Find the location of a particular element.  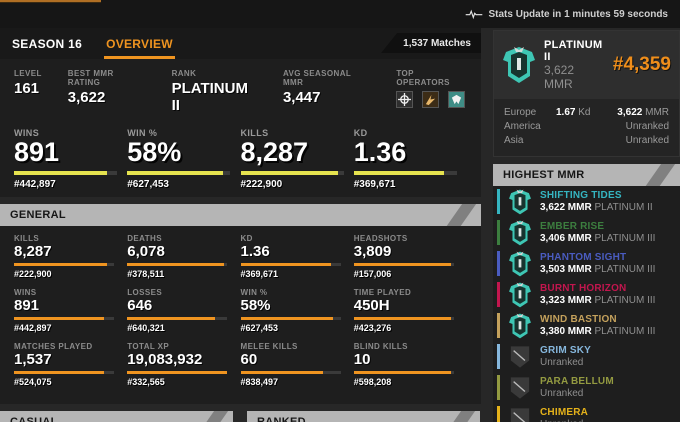

general-stat: MATCHES PLAYED 1,537 #524,075 is located at coordinates (70, 364).